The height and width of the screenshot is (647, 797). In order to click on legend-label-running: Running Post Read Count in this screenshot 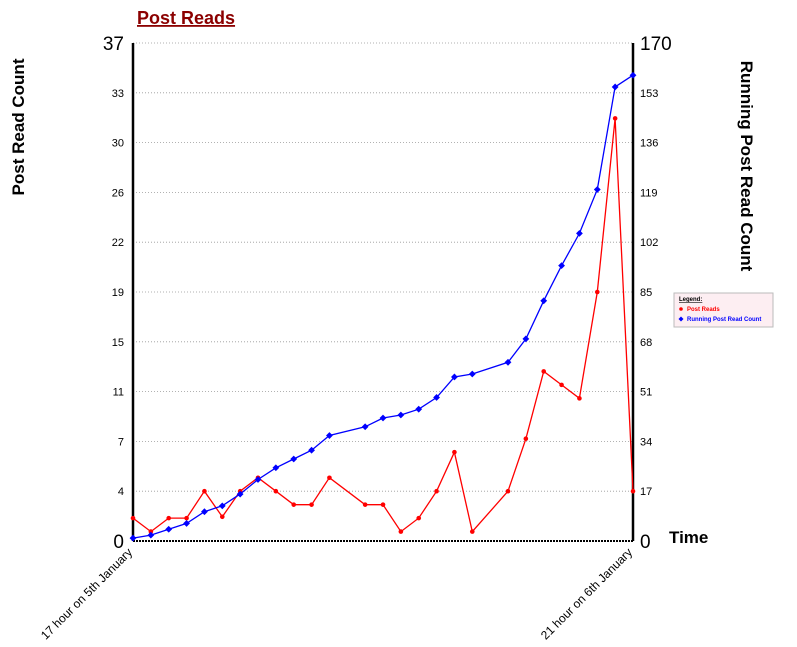, I will do `click(724, 320)`.